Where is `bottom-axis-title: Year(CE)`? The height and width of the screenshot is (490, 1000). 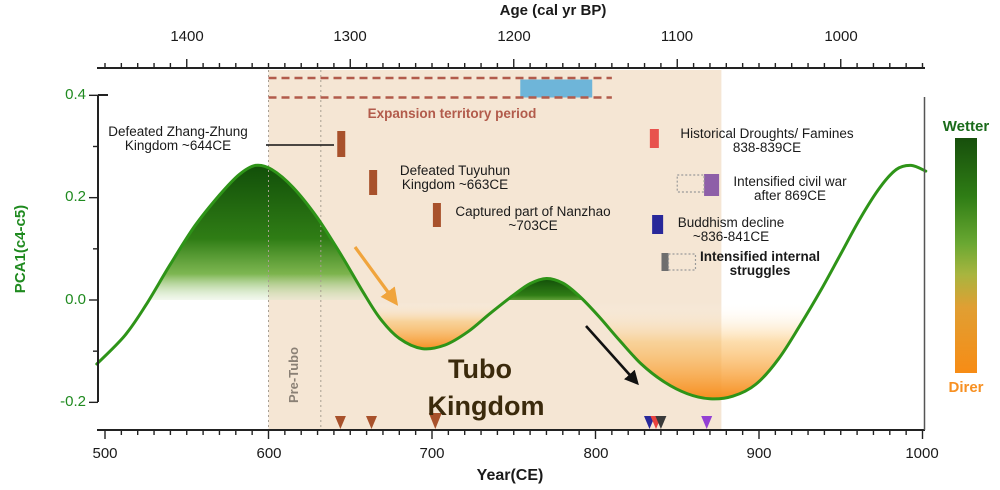 bottom-axis-title: Year(CE) is located at coordinates (510, 475).